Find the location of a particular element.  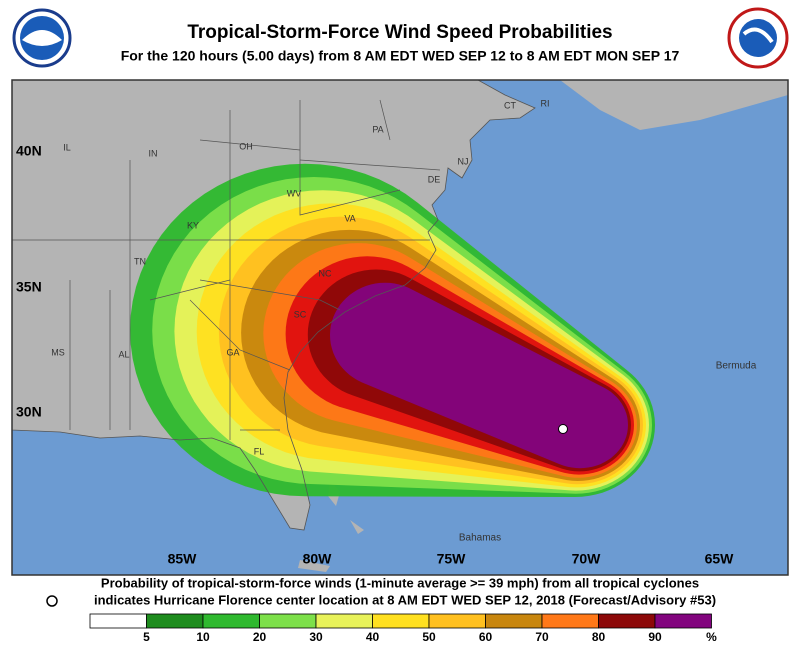

legend-label: 60 is located at coordinates (486, 637).